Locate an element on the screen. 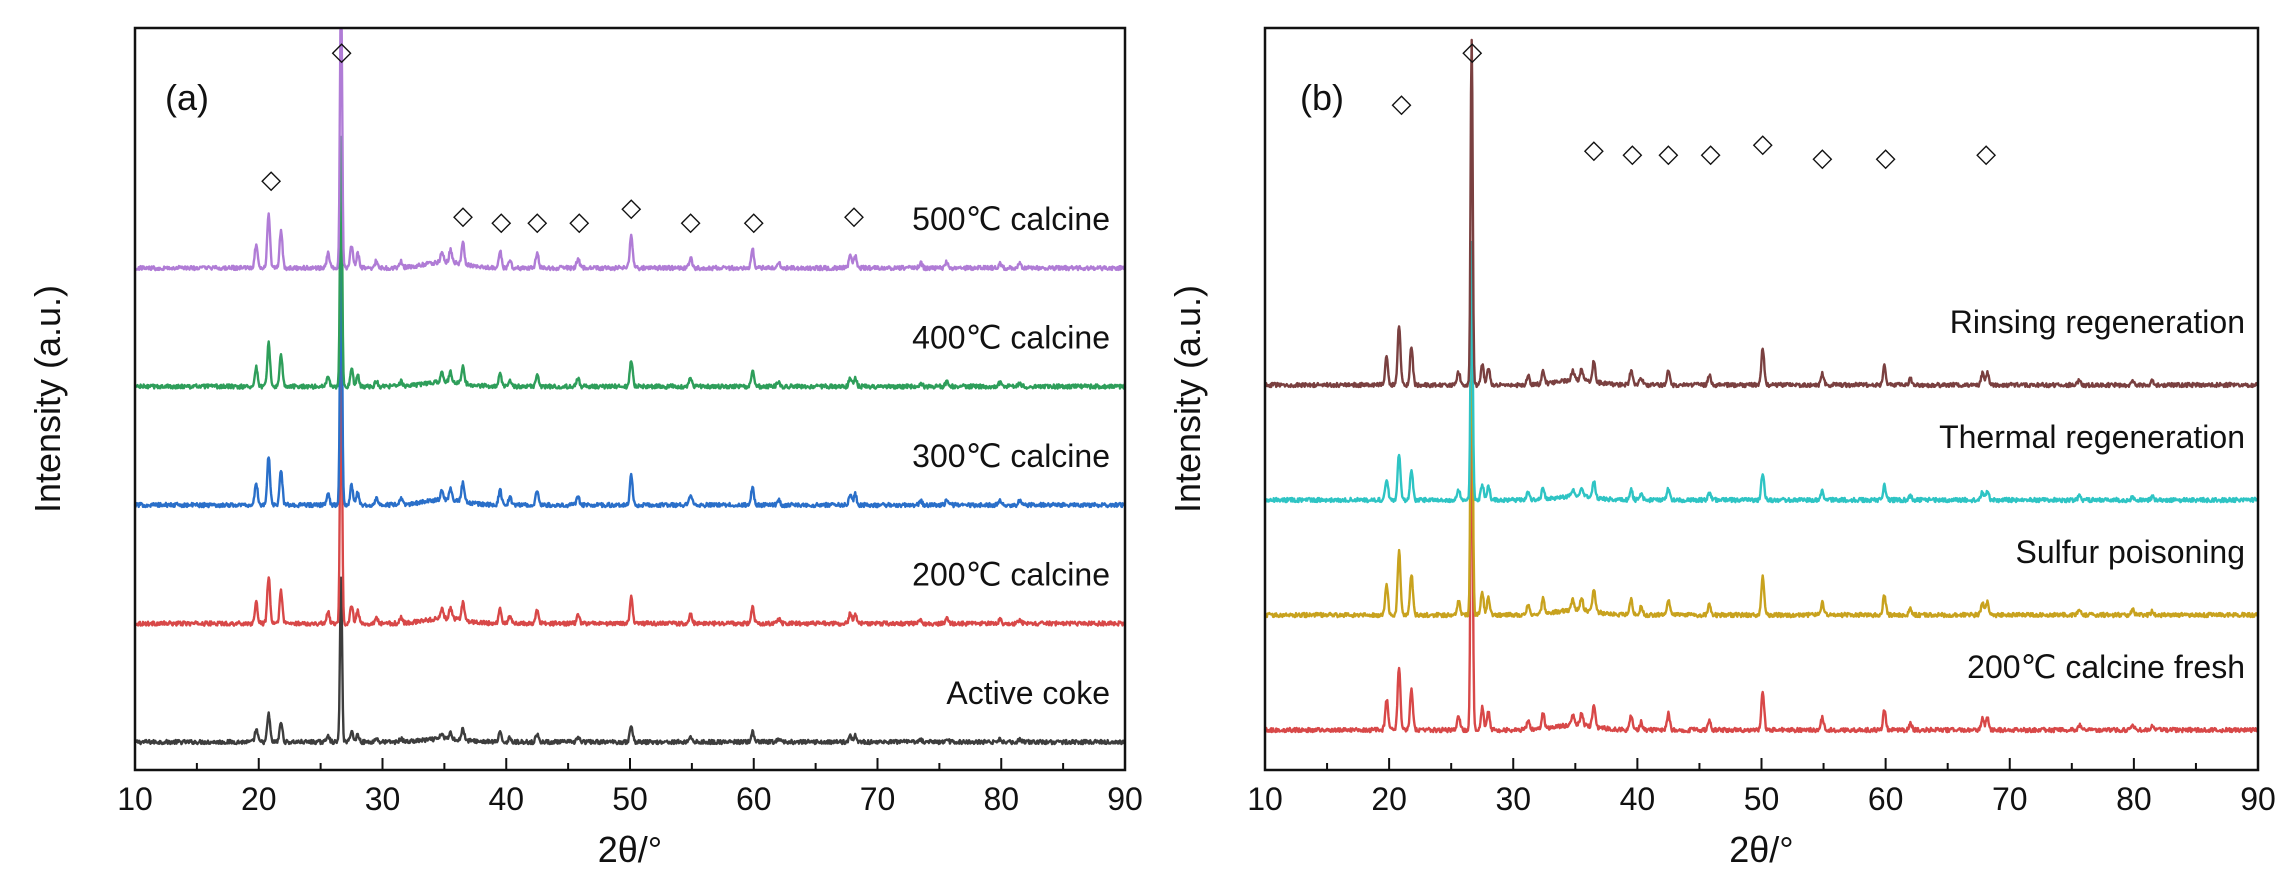  panel-label: (b) is located at coordinates (1322, 97).